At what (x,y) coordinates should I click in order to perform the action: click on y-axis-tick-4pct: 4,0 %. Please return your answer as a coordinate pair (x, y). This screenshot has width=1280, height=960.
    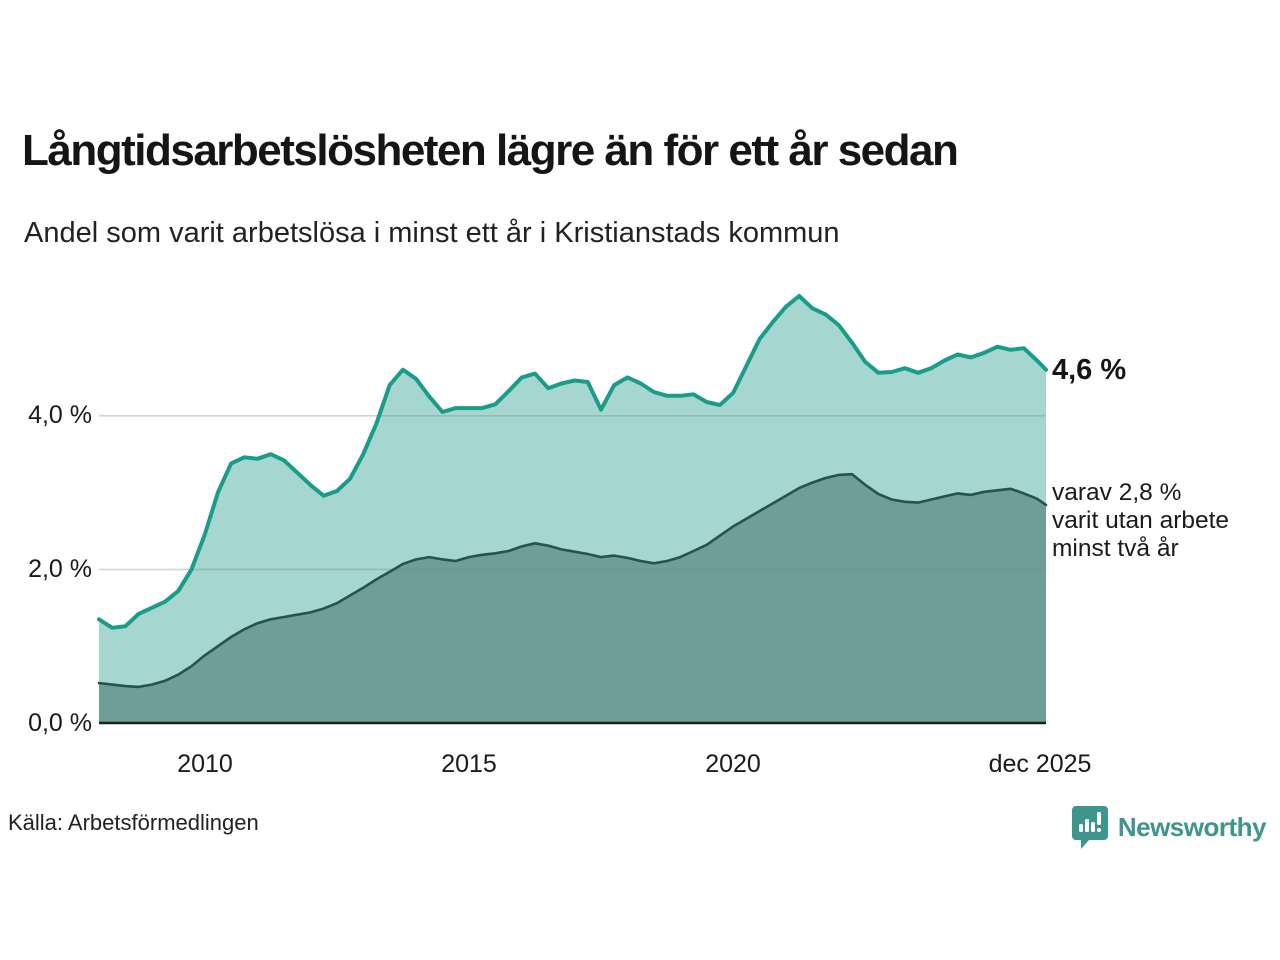
    Looking at the image, I should click on (60, 415).